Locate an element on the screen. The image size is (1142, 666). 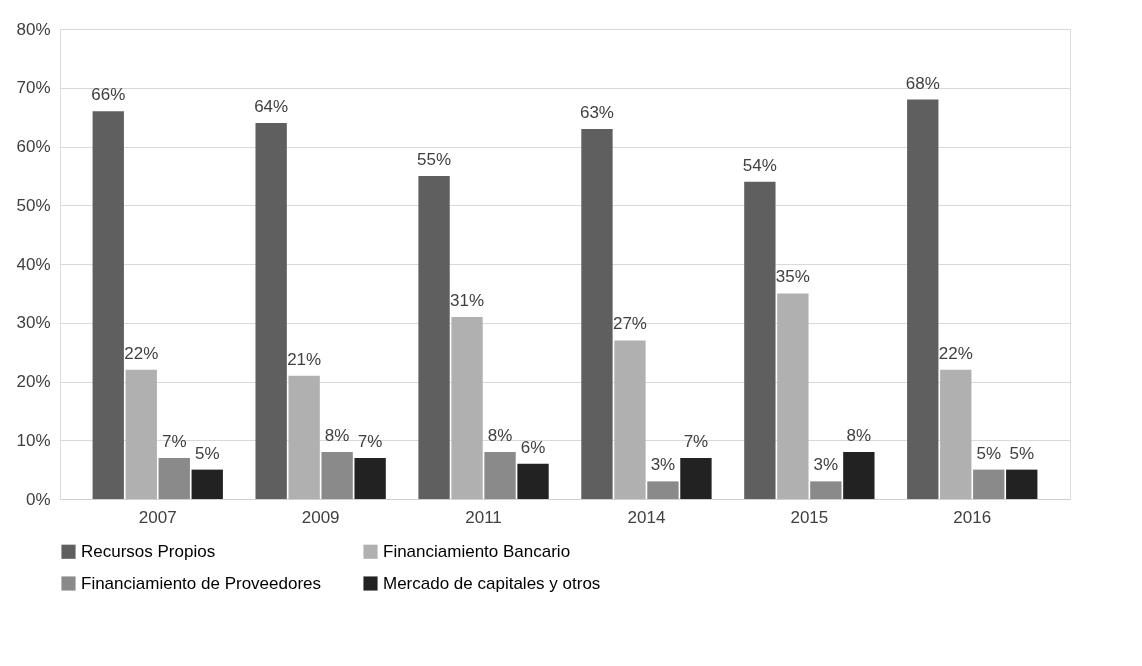
x-tick-label: 2016 is located at coordinates (972, 517).